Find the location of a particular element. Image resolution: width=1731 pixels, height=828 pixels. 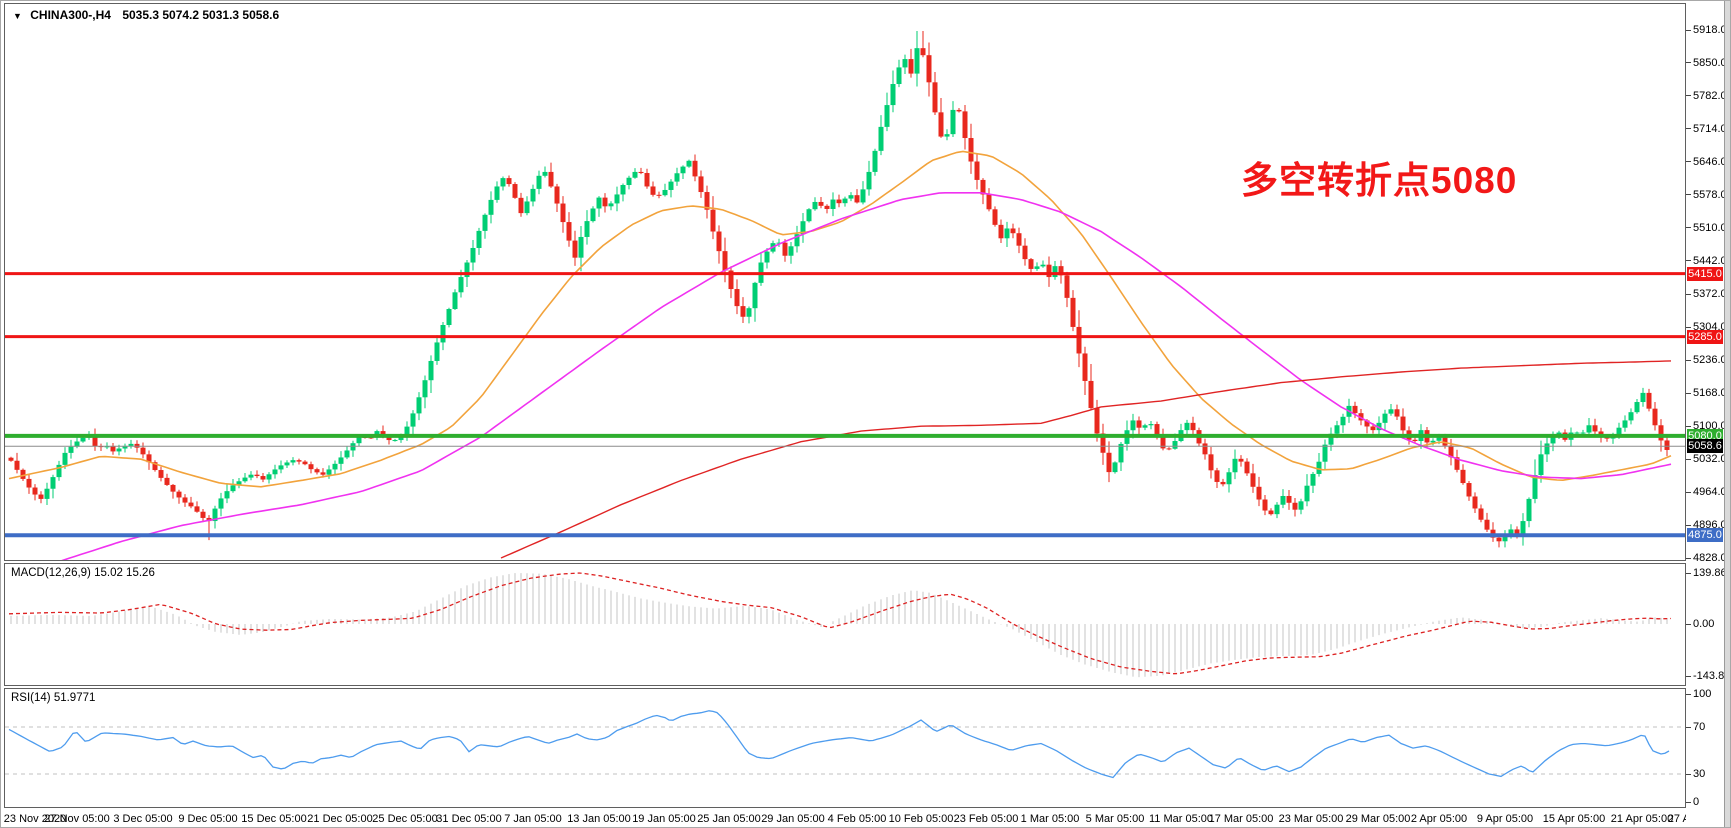

rsi-tick-label: 30 is located at coordinates (1699, 774).